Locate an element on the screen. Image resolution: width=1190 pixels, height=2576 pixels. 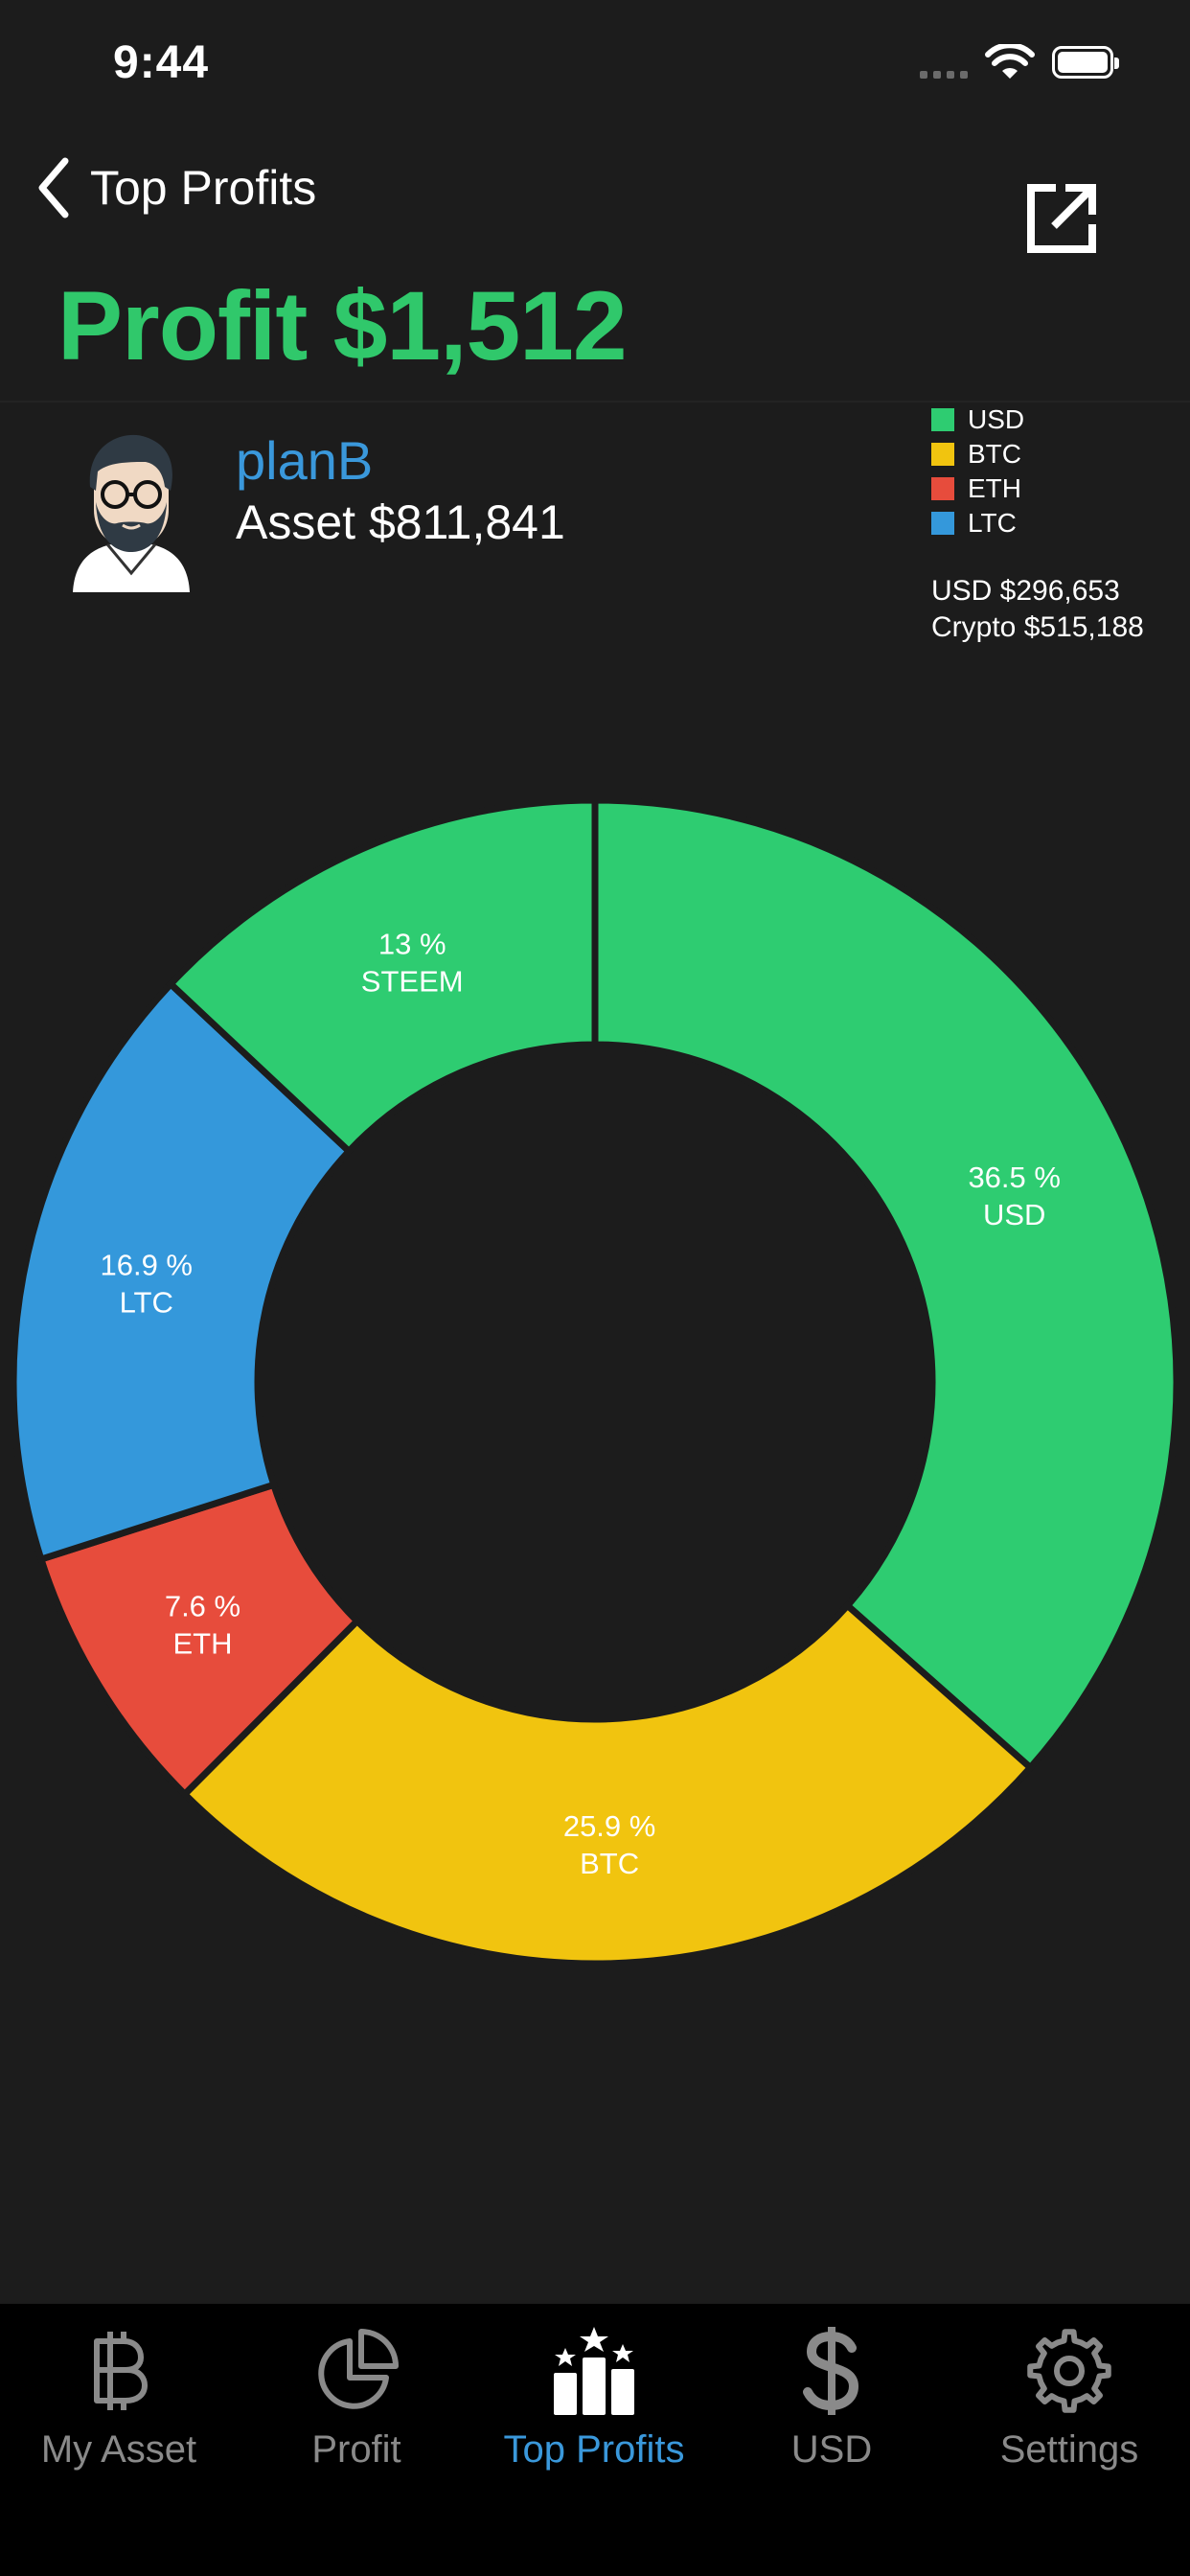
tab-my-asset: My Asset is located at coordinates (119, 2409).